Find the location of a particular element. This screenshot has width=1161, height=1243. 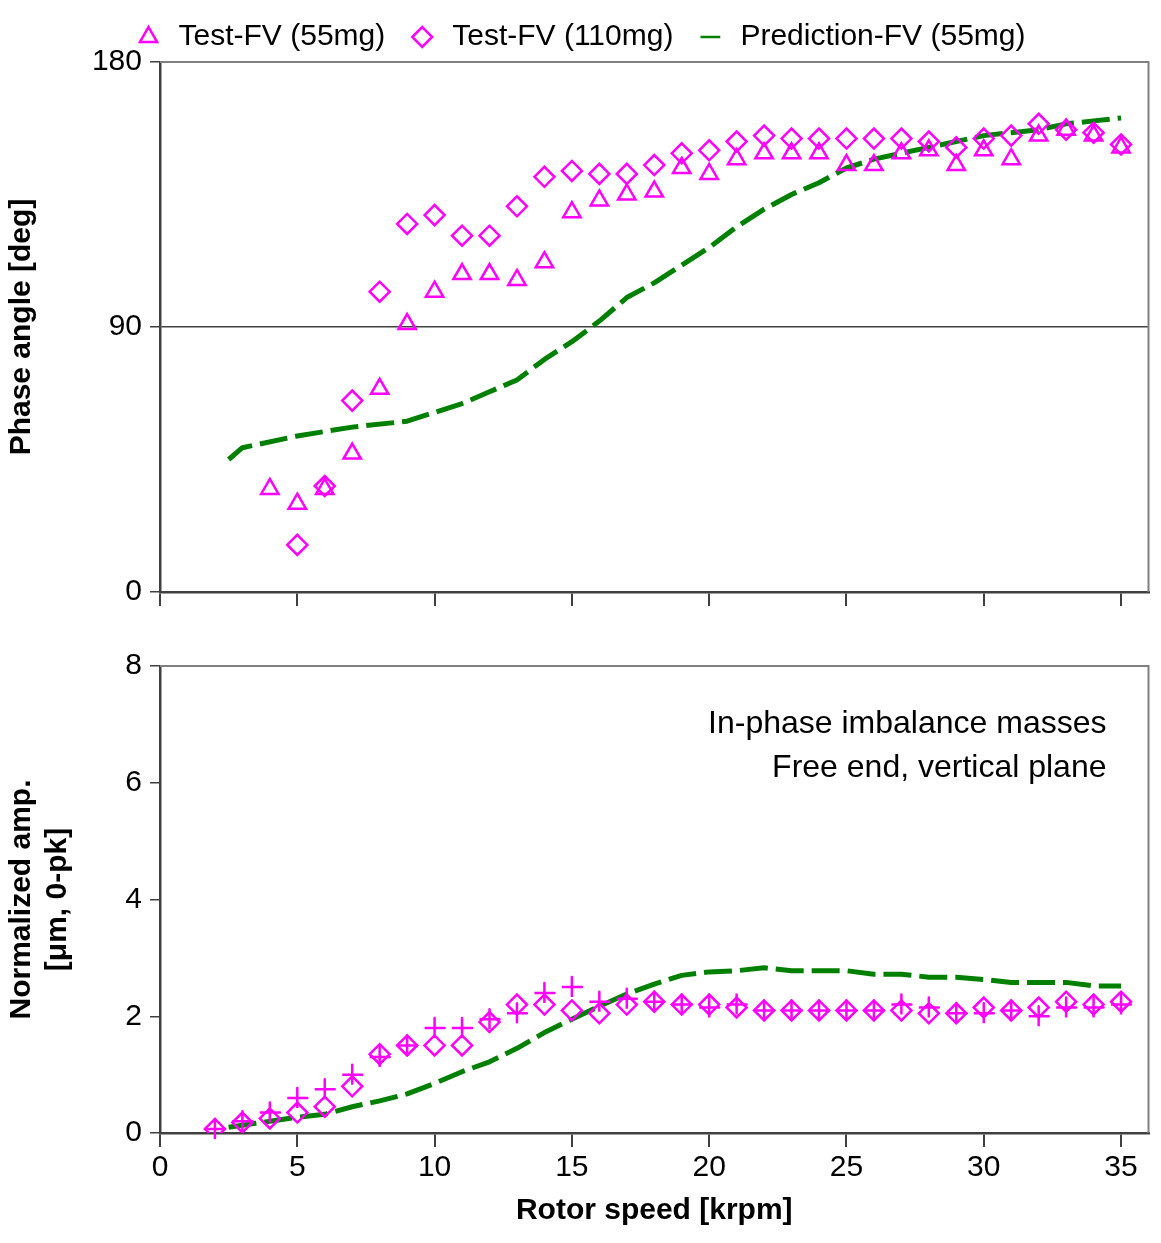

legend-label: Prediction-FV (55mg) is located at coordinates (883, 35).